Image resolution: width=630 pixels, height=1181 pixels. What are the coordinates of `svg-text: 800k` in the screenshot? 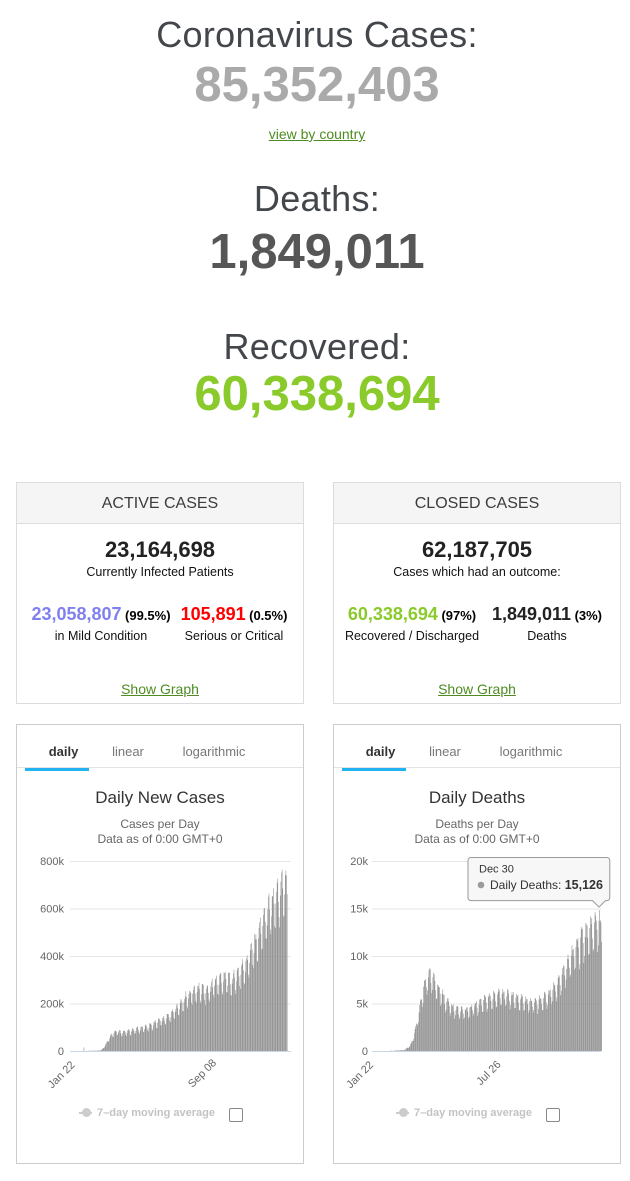 It's located at (52, 862).